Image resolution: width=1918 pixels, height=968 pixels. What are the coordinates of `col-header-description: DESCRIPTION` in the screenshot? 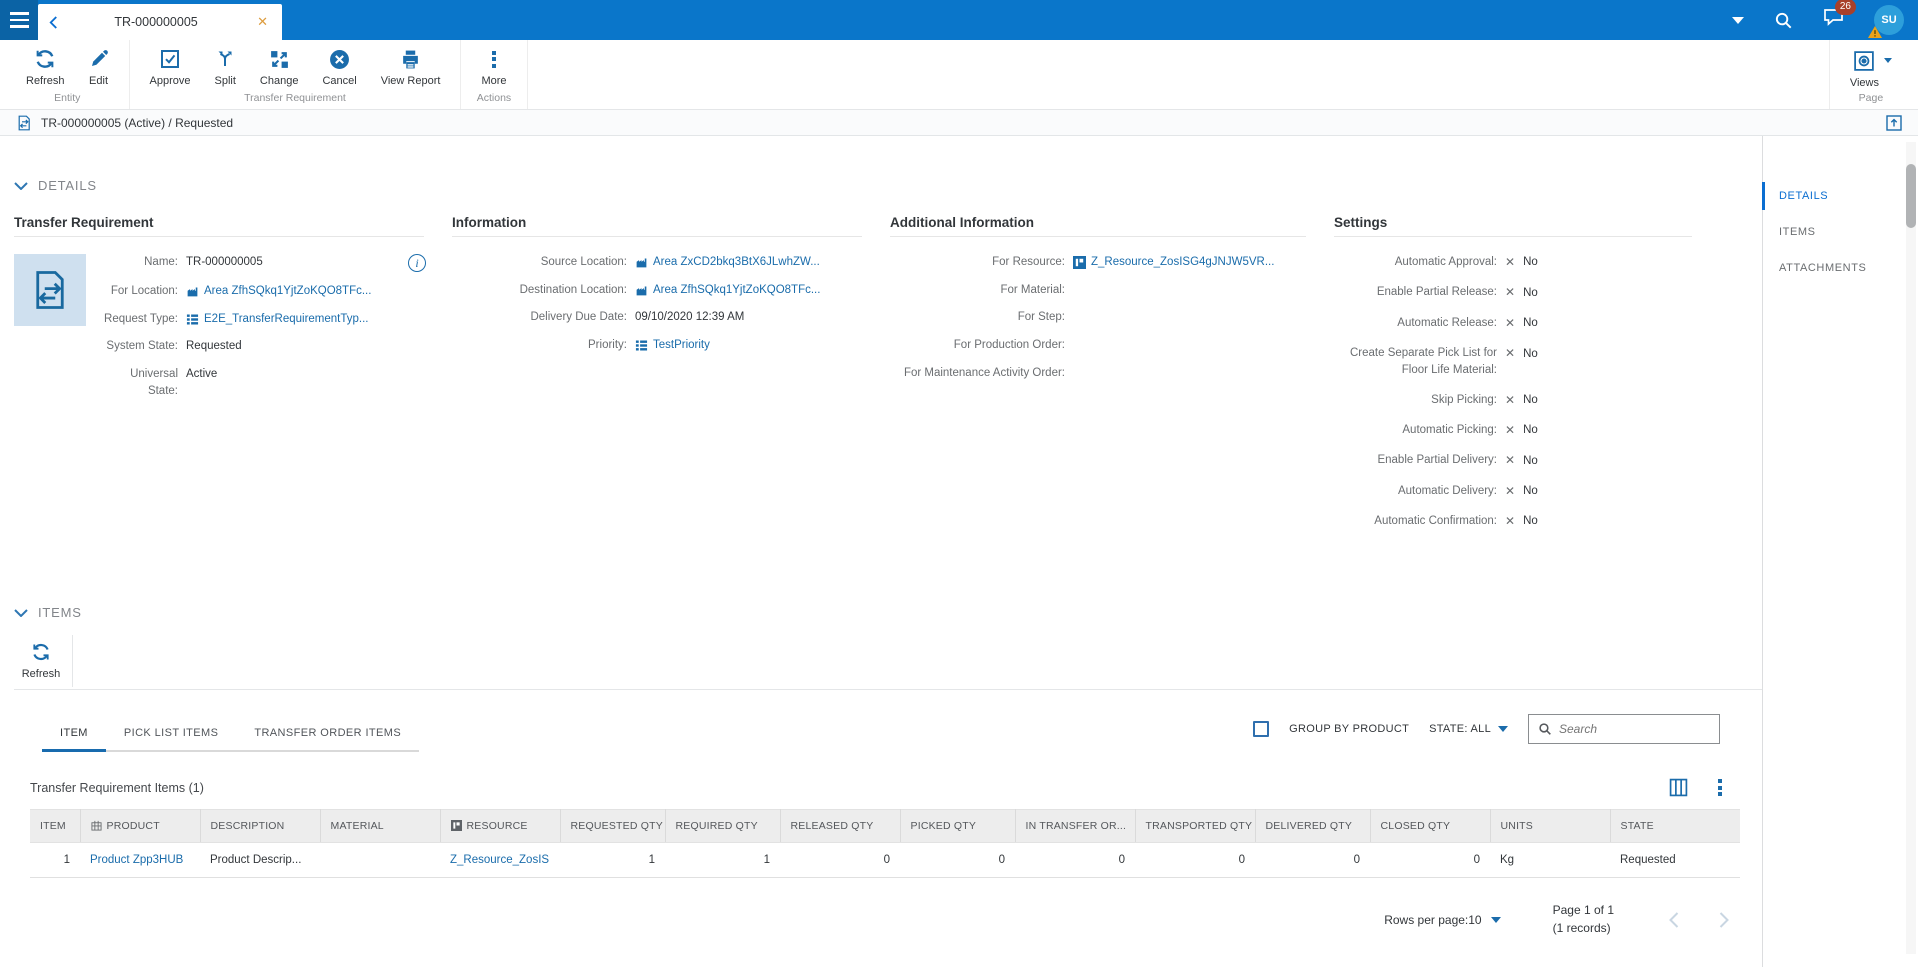 It's located at (260, 826).